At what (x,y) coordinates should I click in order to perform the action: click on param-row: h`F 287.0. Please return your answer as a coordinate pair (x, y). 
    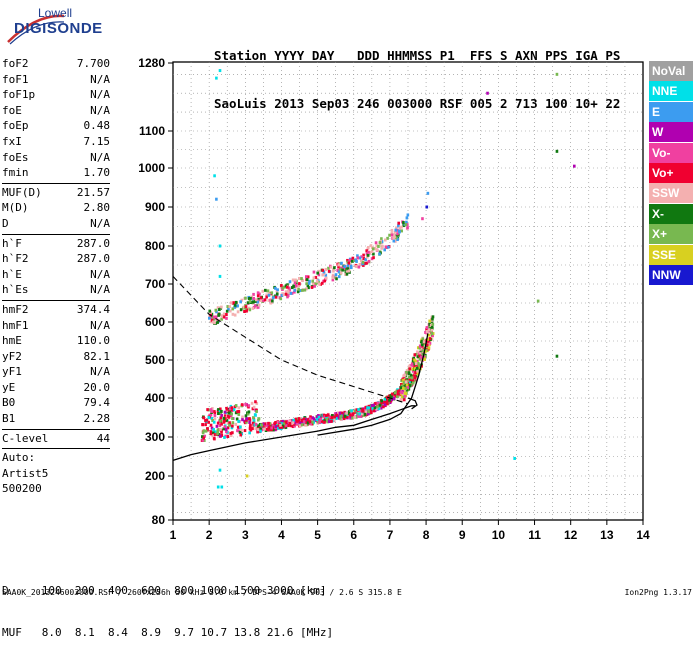
    Looking at the image, I should click on (56, 244).